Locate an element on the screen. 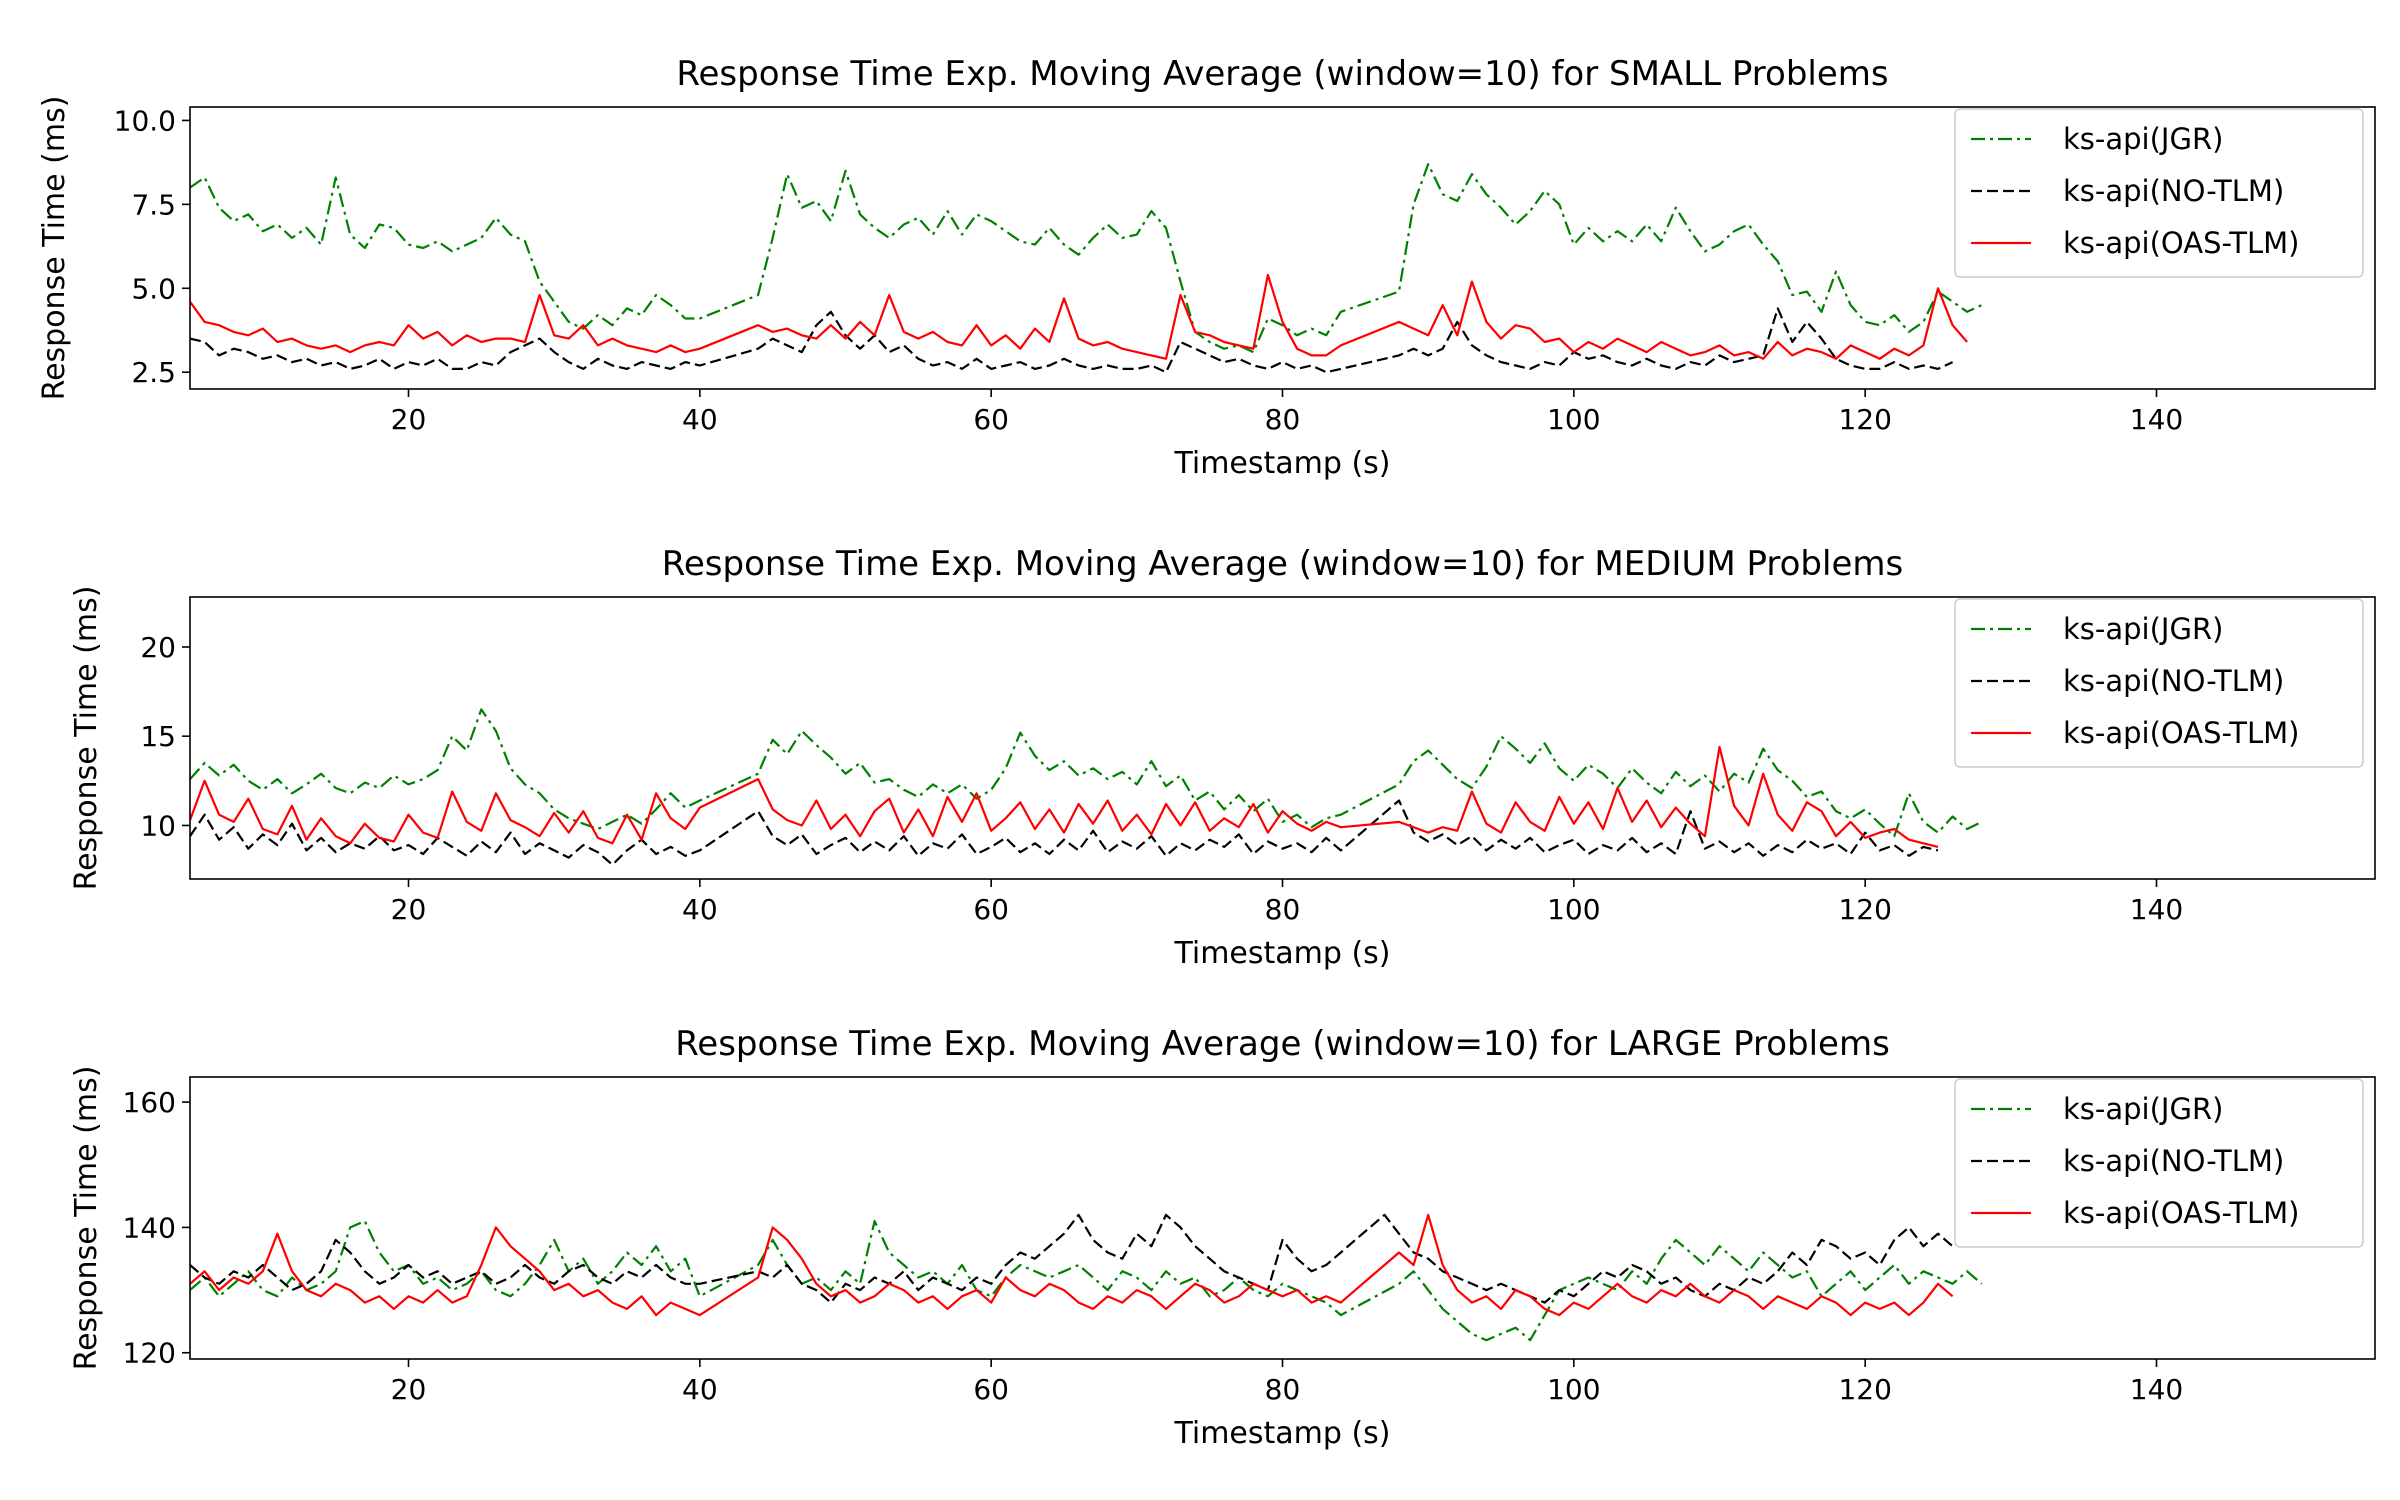  y-tick-label: 140 is located at coordinates (149, 1227).